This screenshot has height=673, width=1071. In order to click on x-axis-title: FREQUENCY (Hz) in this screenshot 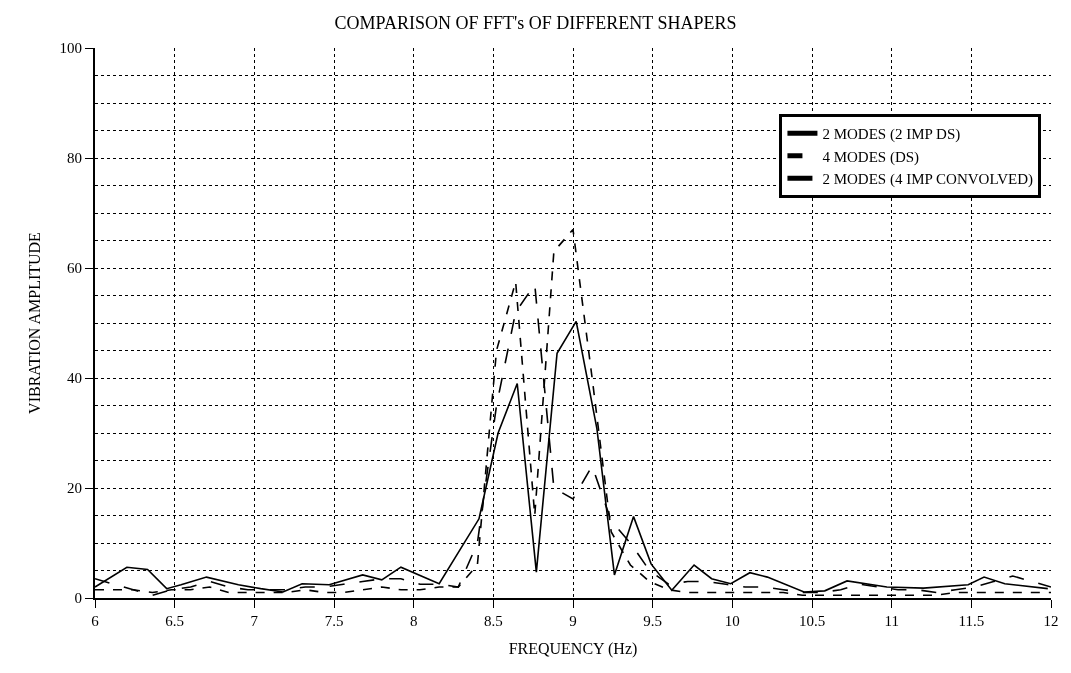, I will do `click(573, 649)`.